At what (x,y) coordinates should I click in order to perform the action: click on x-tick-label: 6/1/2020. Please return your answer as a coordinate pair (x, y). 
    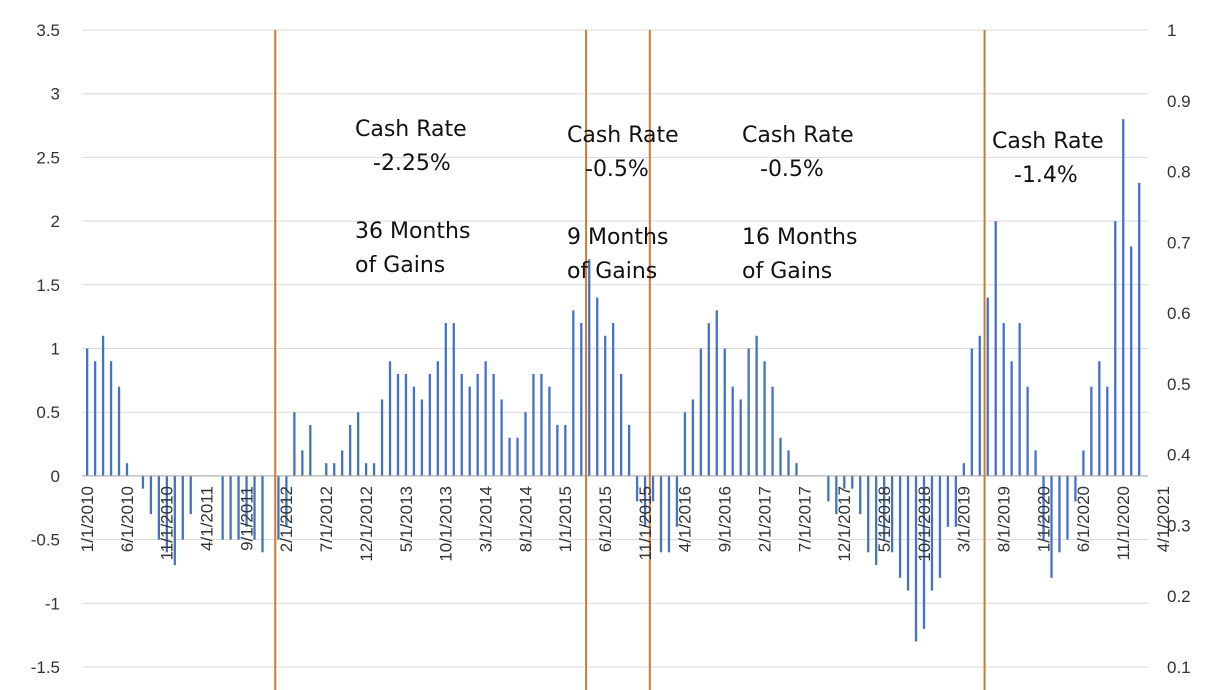
    Looking at the image, I should click on (1083, 519).